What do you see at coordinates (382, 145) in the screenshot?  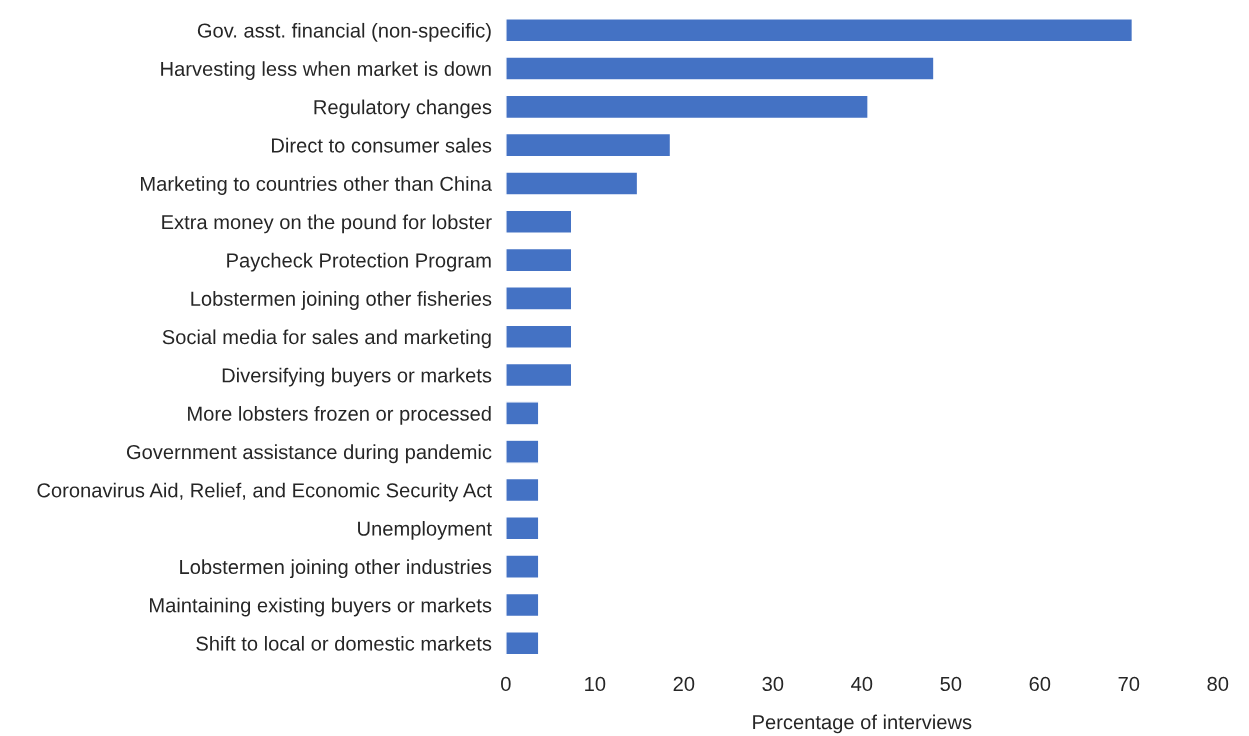 I see `y-tick-label: Direct to consumer sales` at bounding box center [382, 145].